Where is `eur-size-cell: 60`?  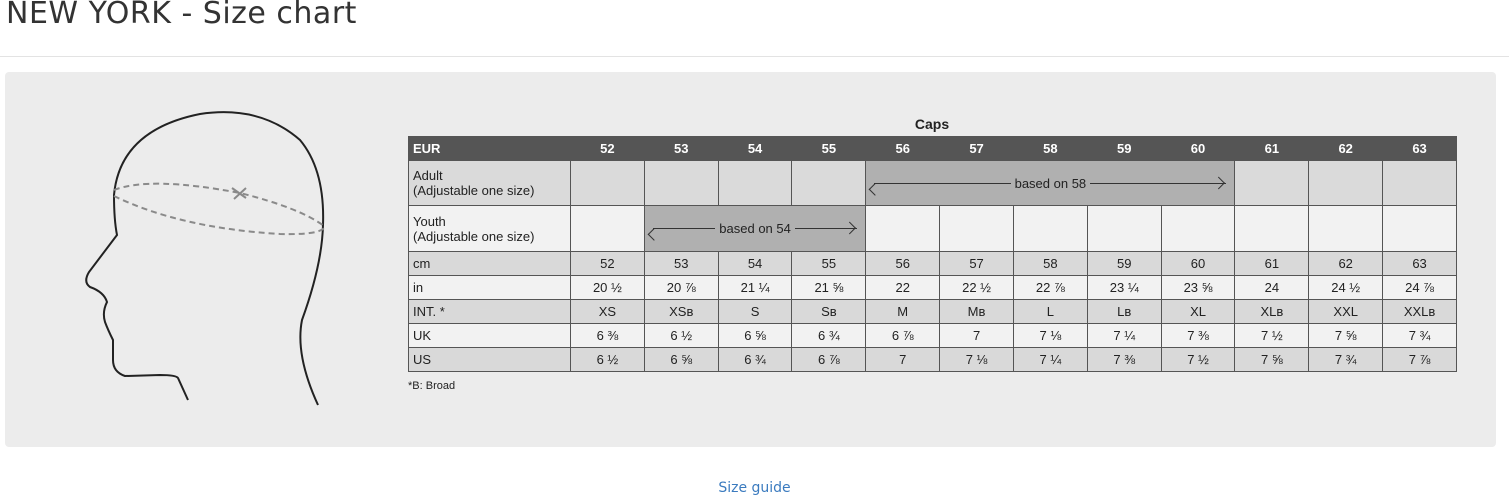 eur-size-cell: 60 is located at coordinates (1198, 148).